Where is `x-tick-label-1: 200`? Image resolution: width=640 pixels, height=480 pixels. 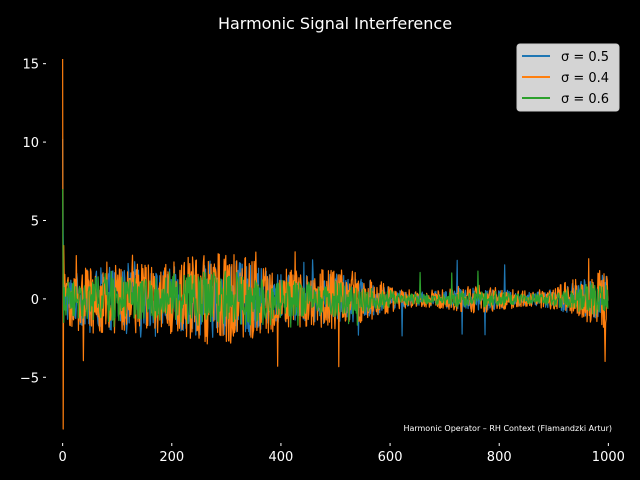
x-tick-label-1: 200 is located at coordinates (171, 457).